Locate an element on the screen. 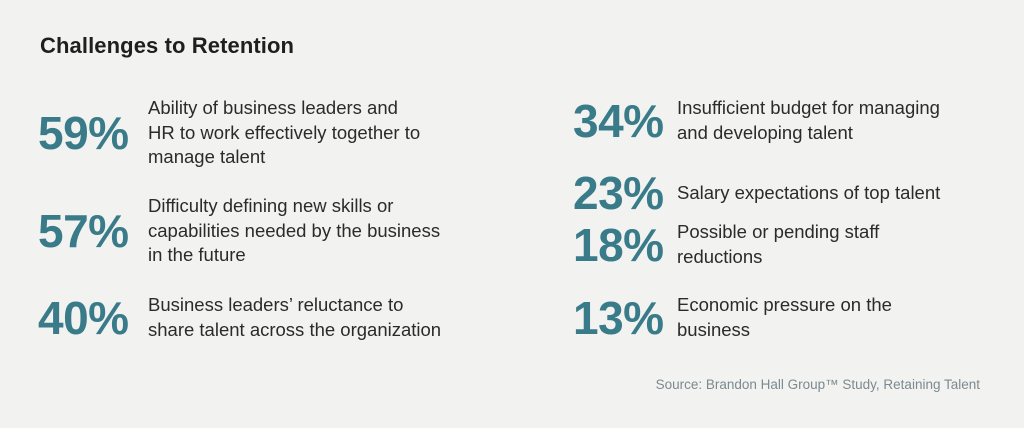  stat-item: 13% Economic pressure on the business is located at coordinates (785, 317).